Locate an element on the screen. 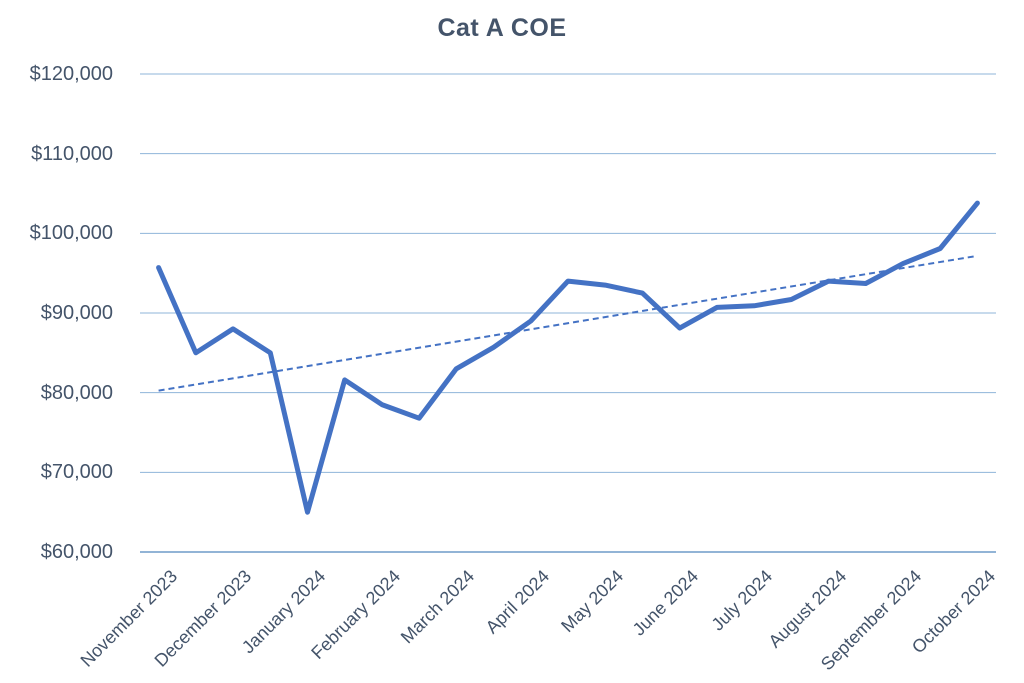 The image size is (1024, 683). y-tick-label: $100,000 is located at coordinates (71, 233).